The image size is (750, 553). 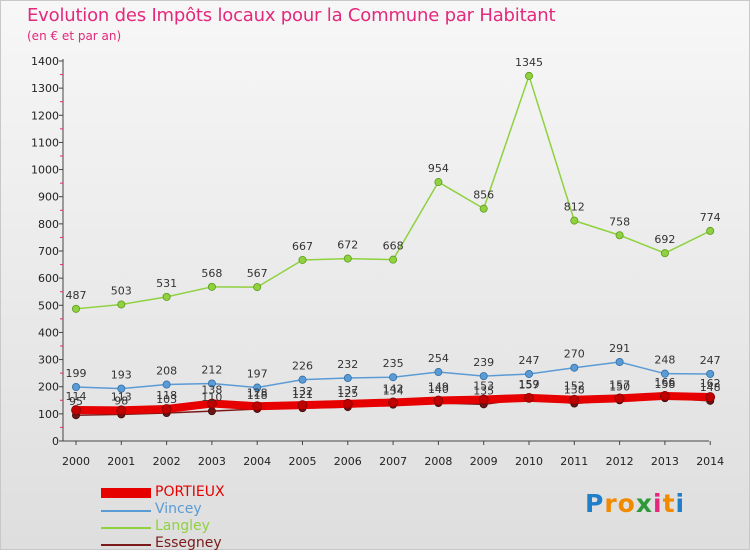 I want to click on data-label-portieux: 114, so click(x=76, y=396).